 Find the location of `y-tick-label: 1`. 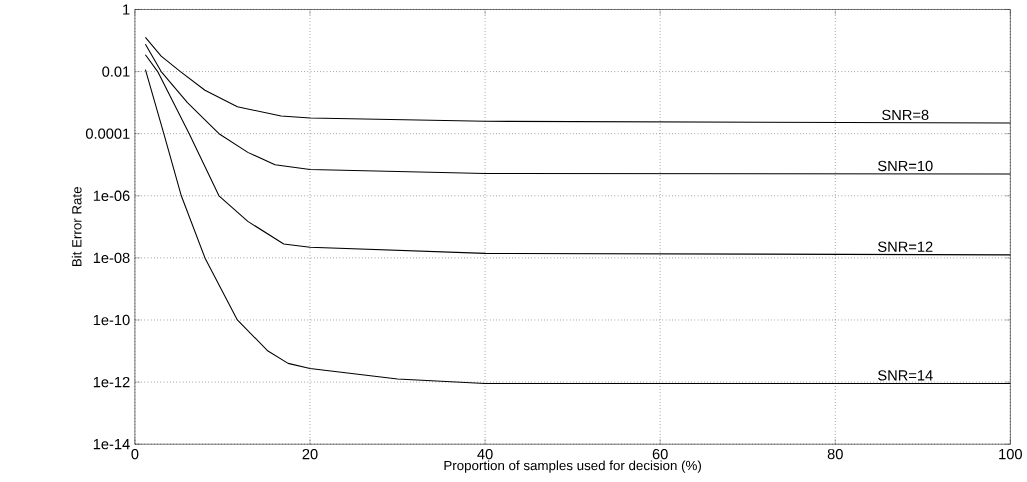

y-tick-label: 1 is located at coordinates (126, 9).